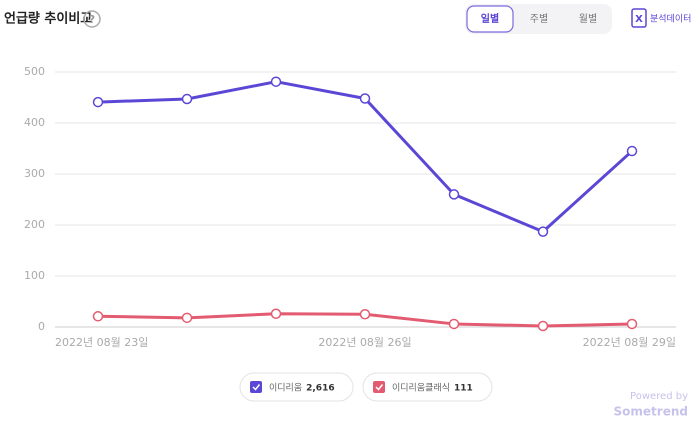 The height and width of the screenshot is (434, 700). Describe the element at coordinates (34, 173) in the screenshot. I see `y-tick-label: 300` at that location.